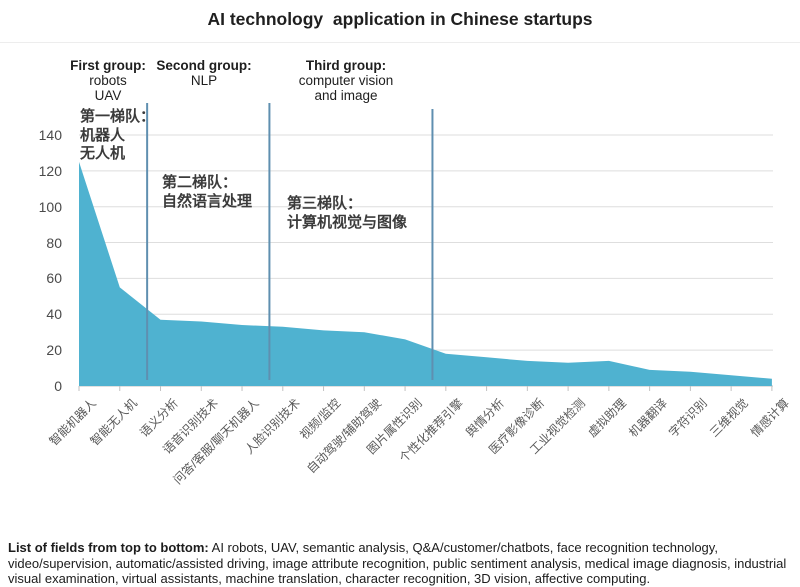  Describe the element at coordinates (50, 170) in the screenshot. I see `y-axis-label: 120` at that location.